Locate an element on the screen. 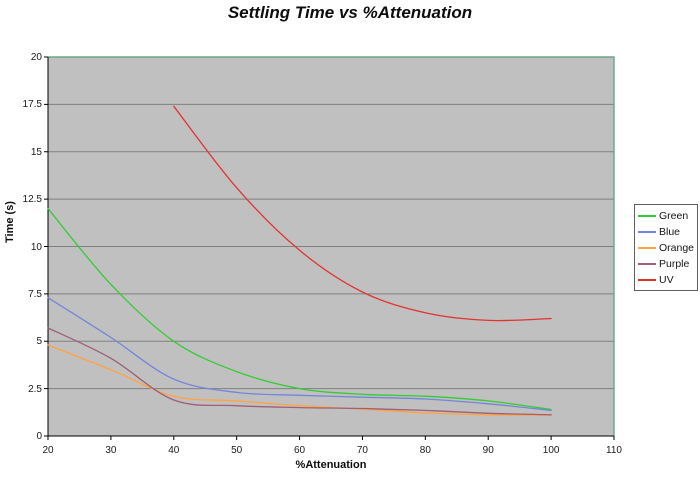 Image resolution: width=700 pixels, height=479 pixels. y-tick-label-5: 5 is located at coordinates (39, 342).